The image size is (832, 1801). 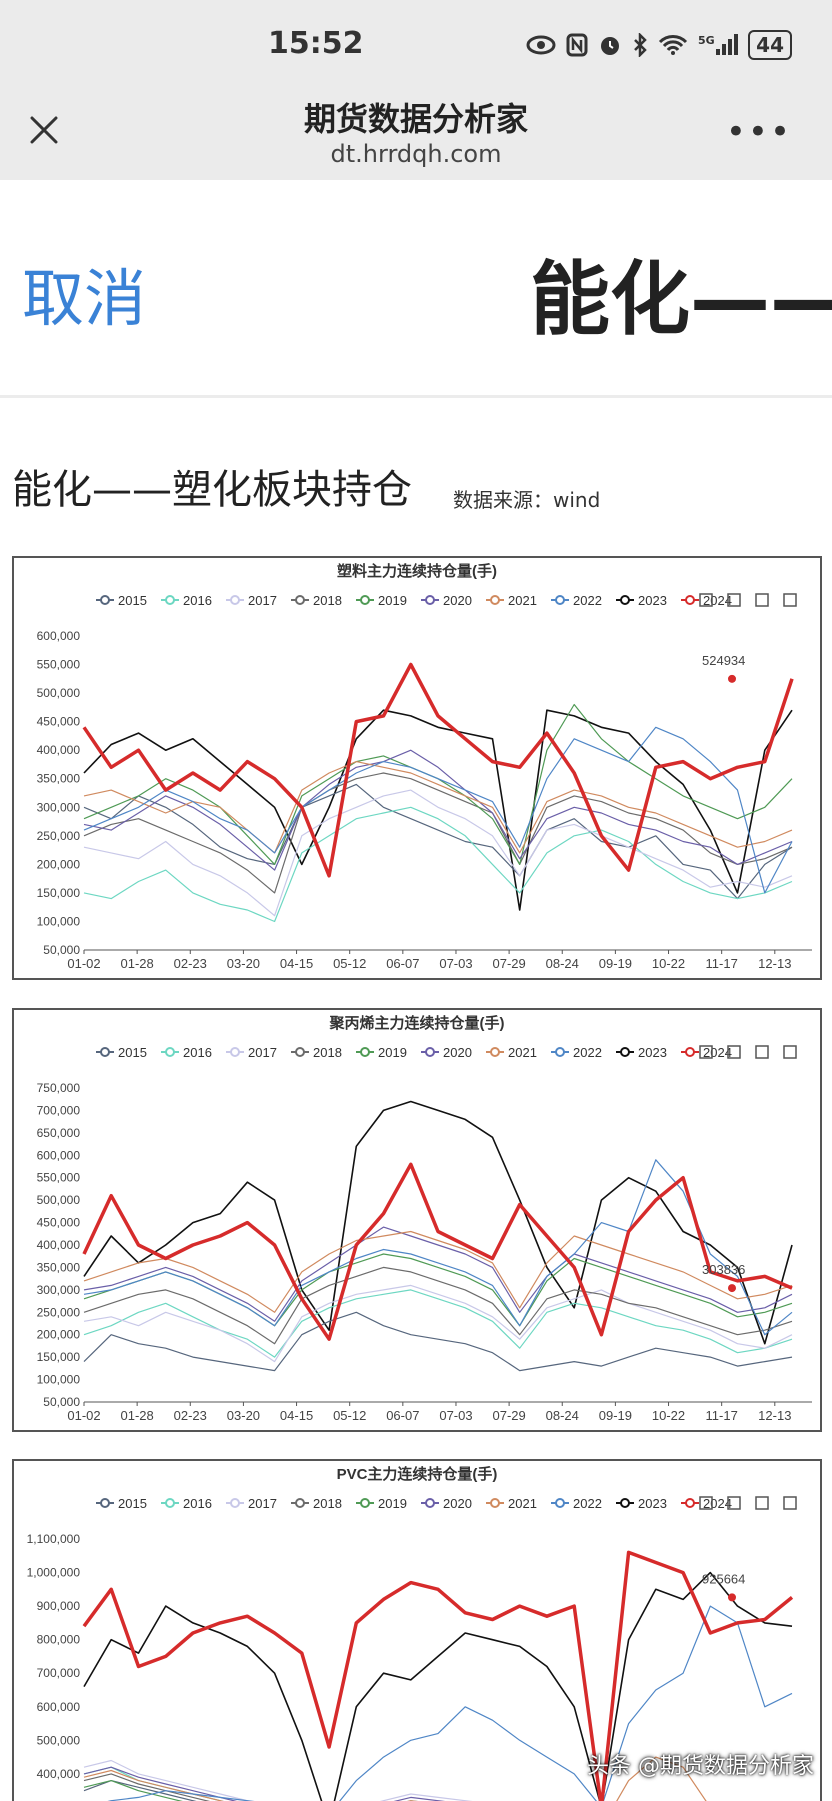 I want to click on eye-icon, so click(x=541, y=45).